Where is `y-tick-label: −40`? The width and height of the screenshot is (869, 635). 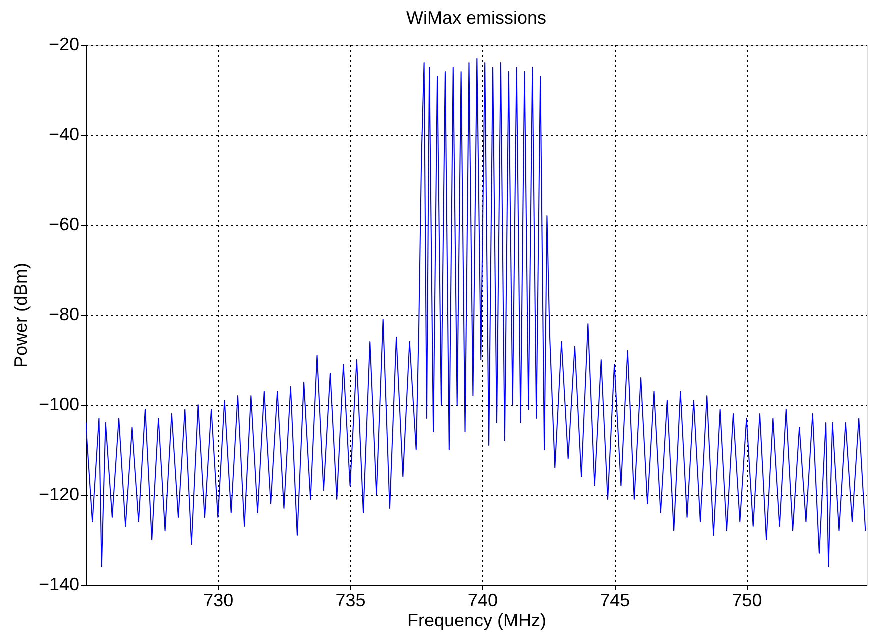 y-tick-label: −40 is located at coordinates (64, 134).